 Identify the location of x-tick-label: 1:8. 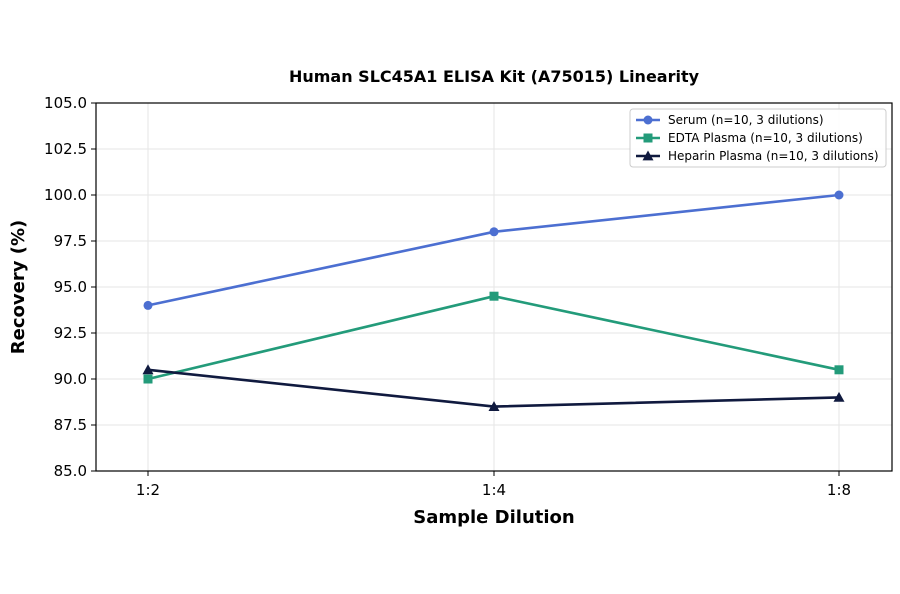
(839, 490).